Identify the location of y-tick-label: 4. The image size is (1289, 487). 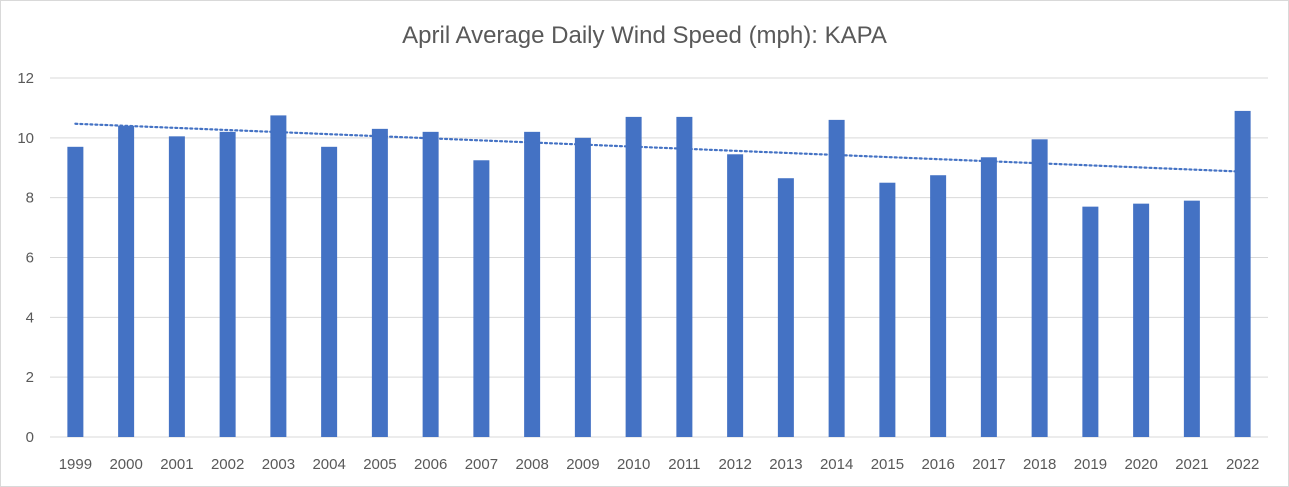
(30, 317).